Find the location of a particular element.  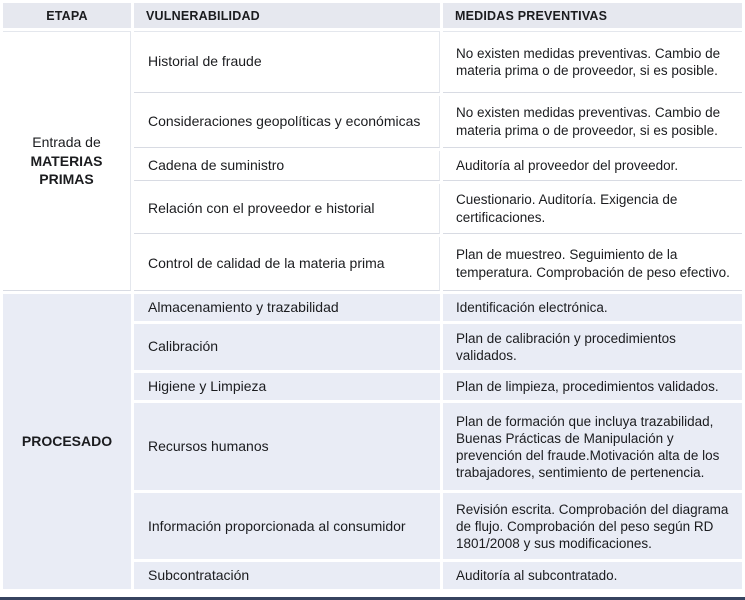

etapa-cell-materias-primas: Entrada de MATERIAS PRIMAS is located at coordinates (67, 161).